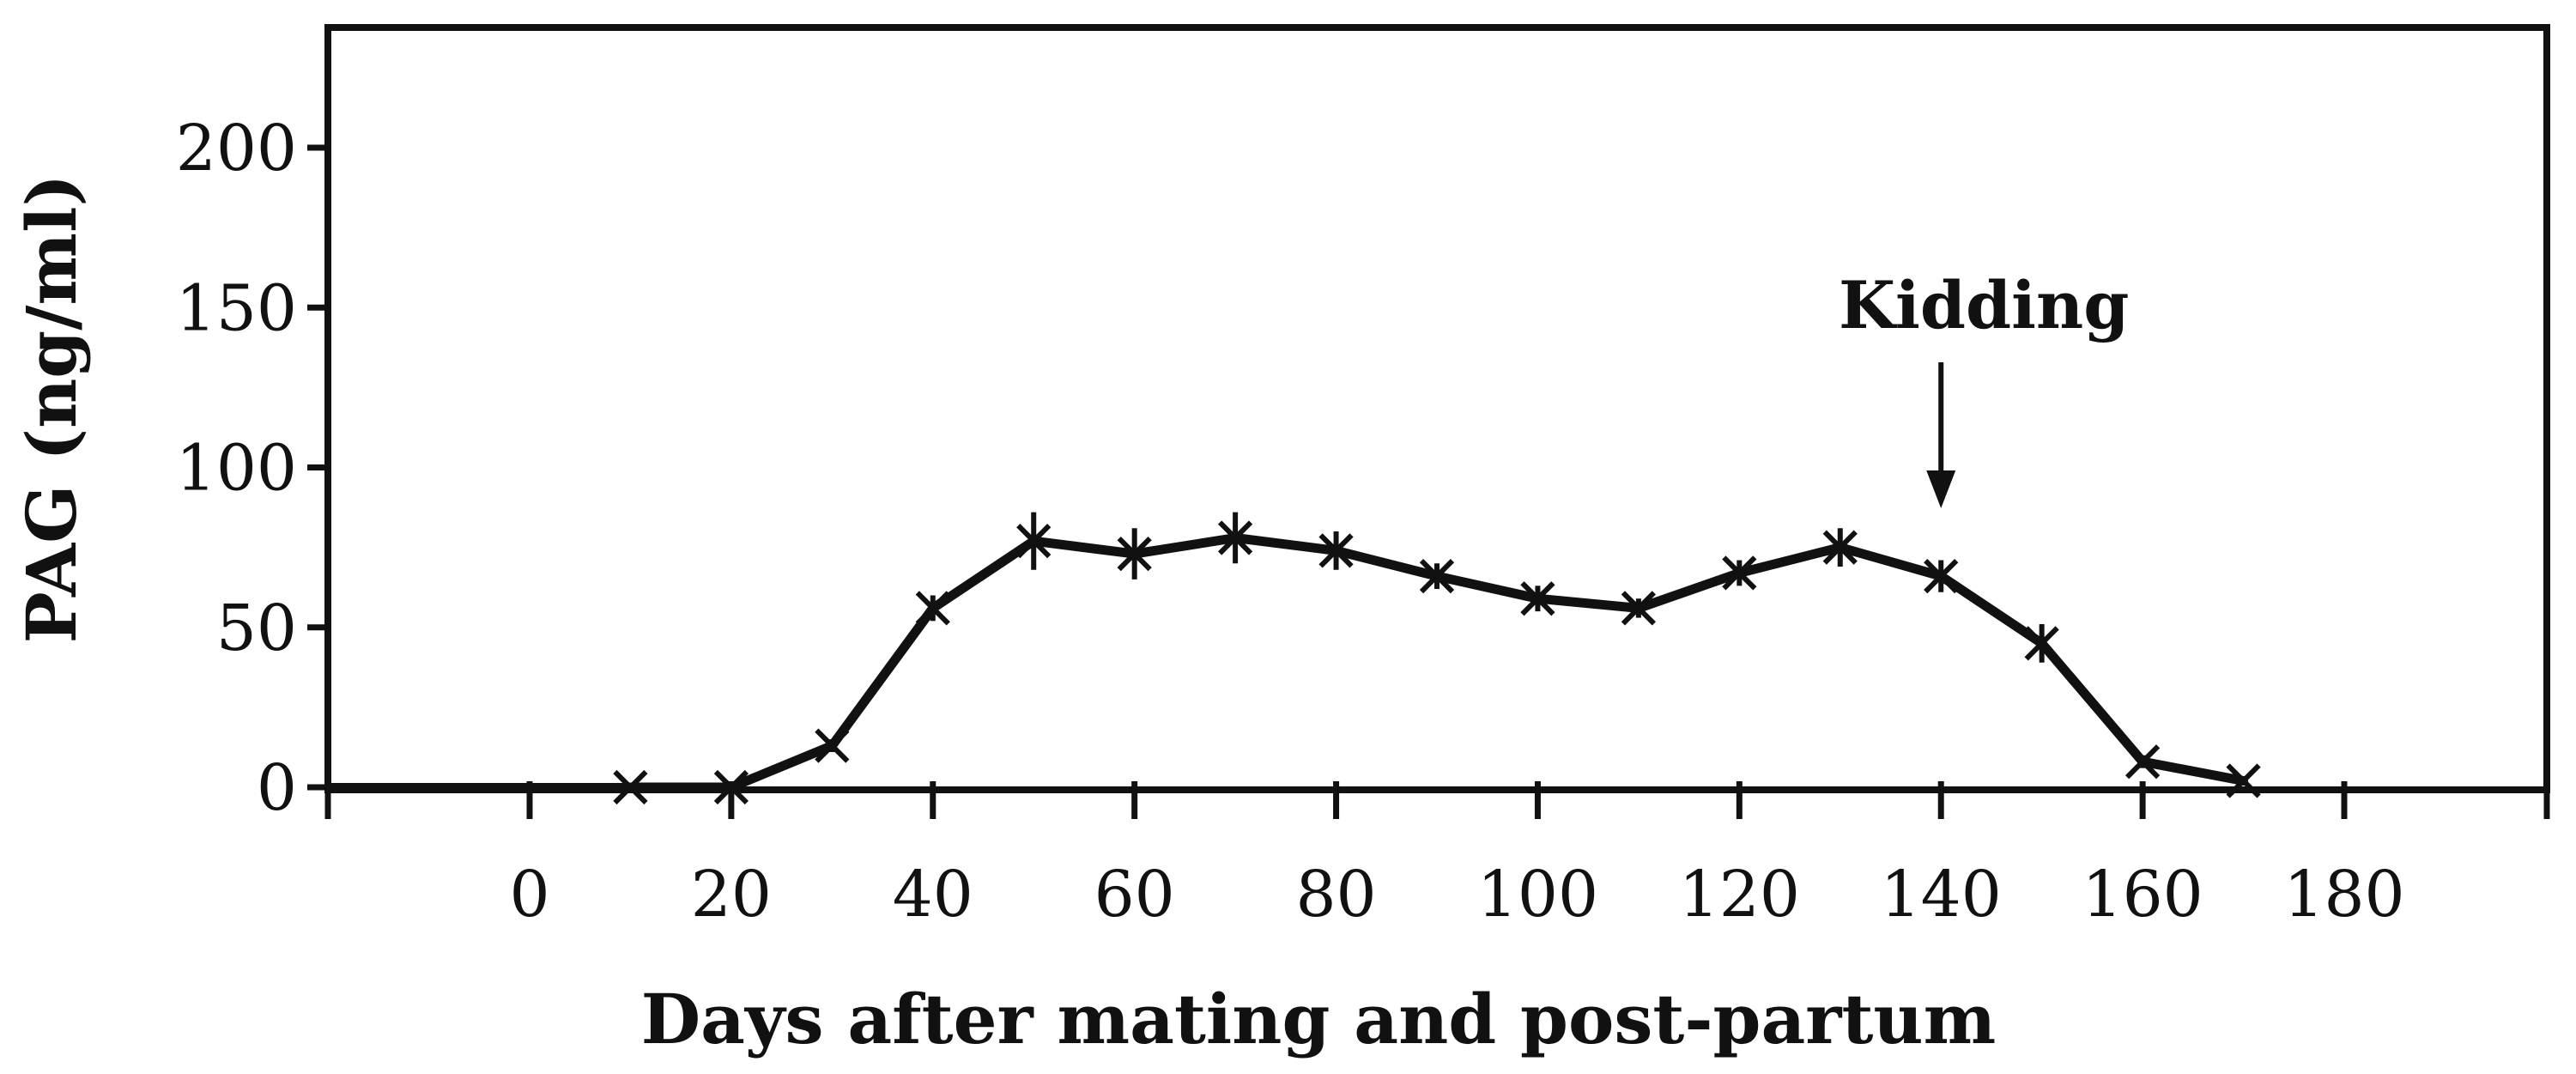 Image resolution: width=2576 pixels, height=1074 pixels. I want to click on x-tick-label-0: 0, so click(529, 894).